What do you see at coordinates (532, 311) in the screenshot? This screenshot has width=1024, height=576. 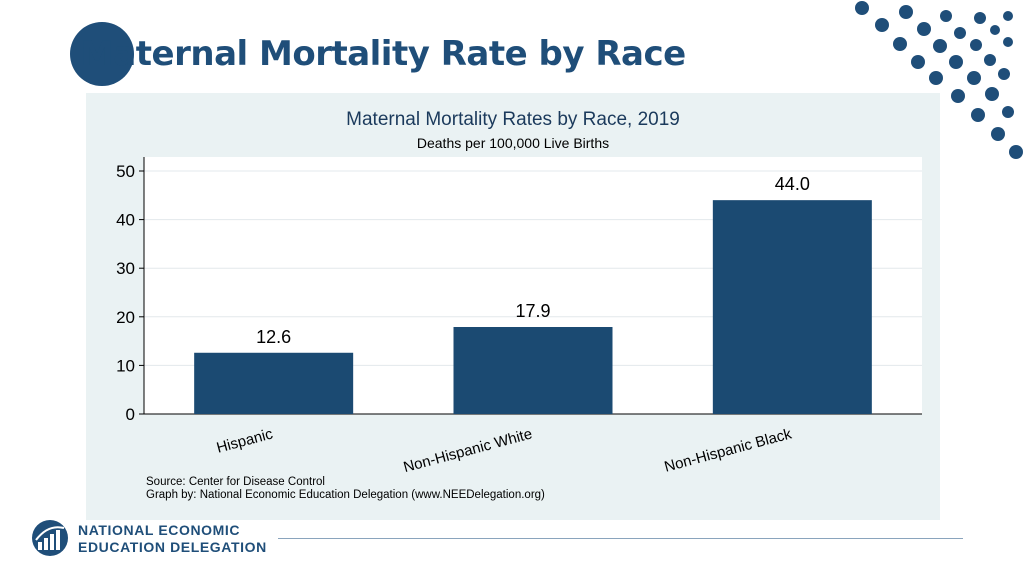 I see `bar-value-label: 17.9` at bounding box center [532, 311].